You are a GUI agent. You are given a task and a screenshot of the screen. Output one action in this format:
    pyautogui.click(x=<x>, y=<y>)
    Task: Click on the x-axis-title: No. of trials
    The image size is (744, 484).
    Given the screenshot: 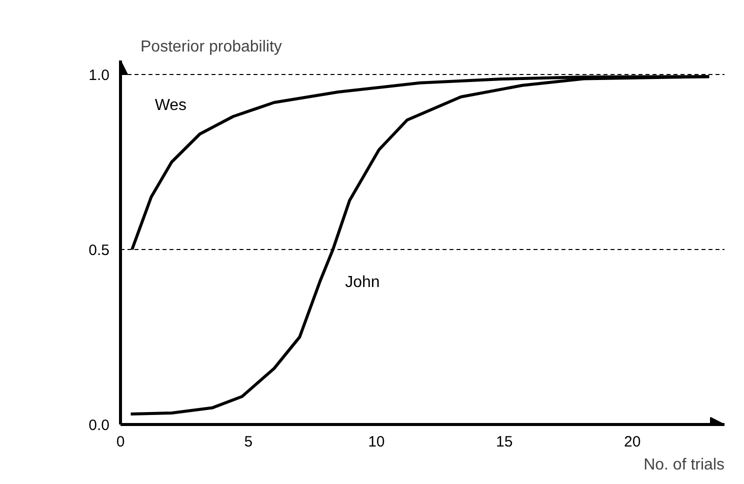 What is the action you would take?
    pyautogui.click(x=684, y=465)
    